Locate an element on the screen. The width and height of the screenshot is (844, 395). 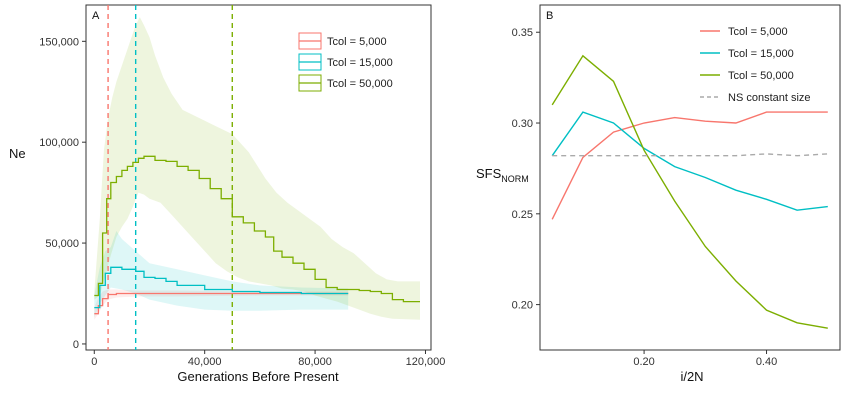
panel-a-y-axis: 0 50,000 100,000 150,000 is located at coordinates (62, 193).